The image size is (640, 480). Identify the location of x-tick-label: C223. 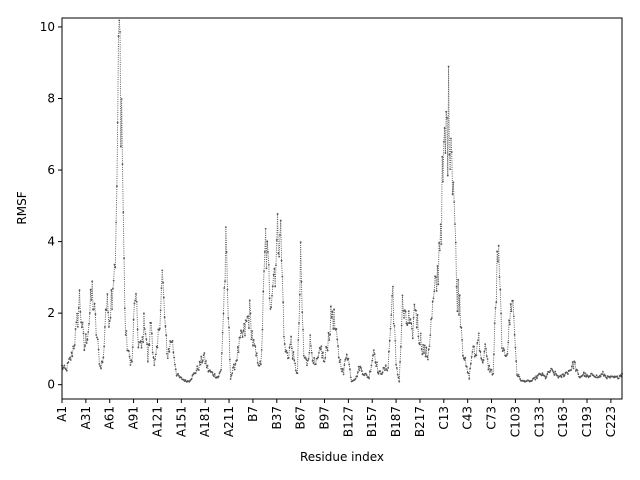
(611, 421).